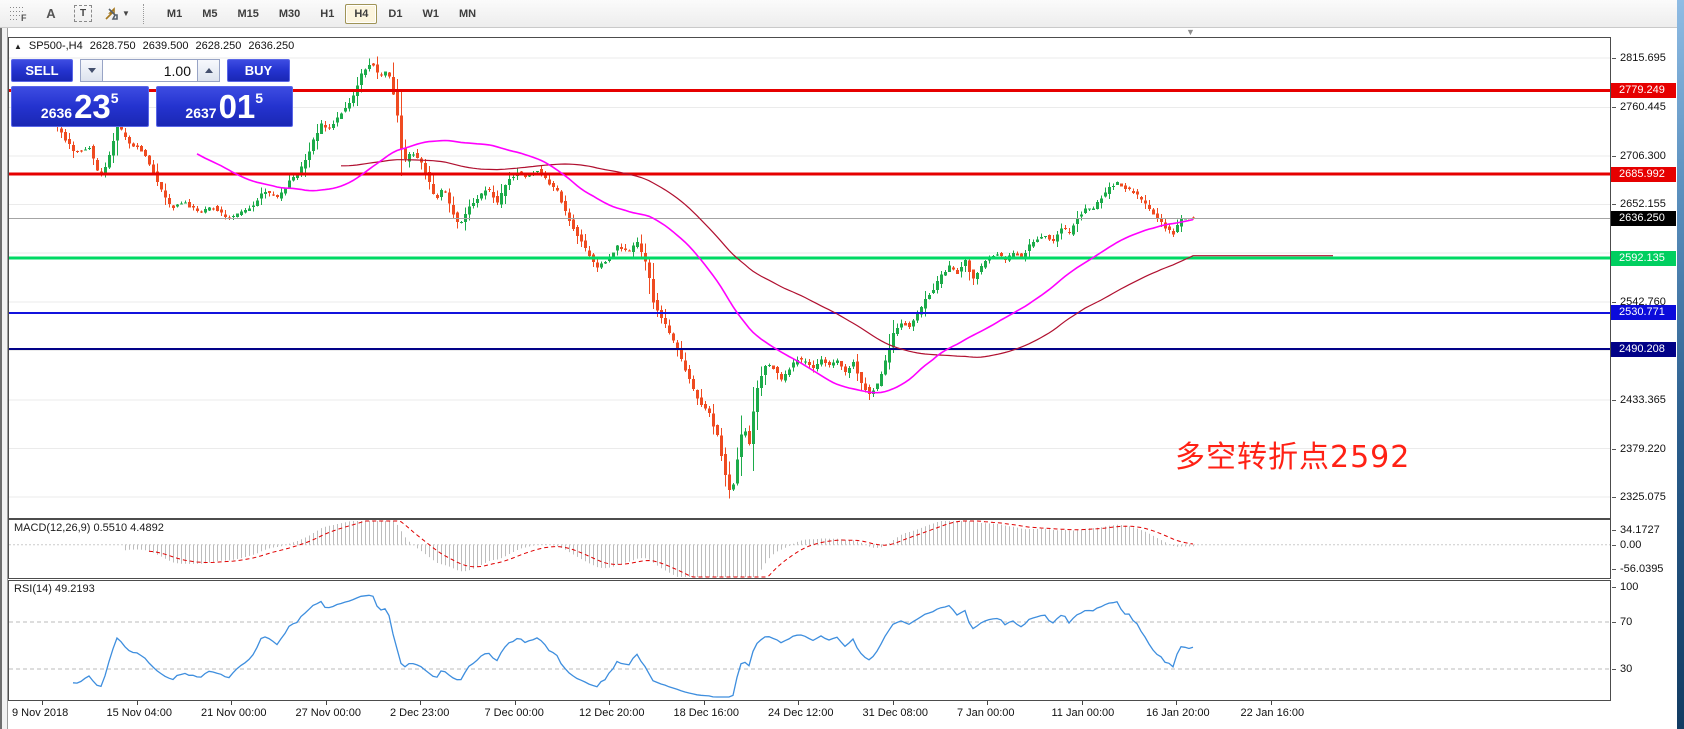 The height and width of the screenshot is (729, 1684). Describe the element at coordinates (1629, 587) in the screenshot. I see `rsi-axis-label: 100` at that location.